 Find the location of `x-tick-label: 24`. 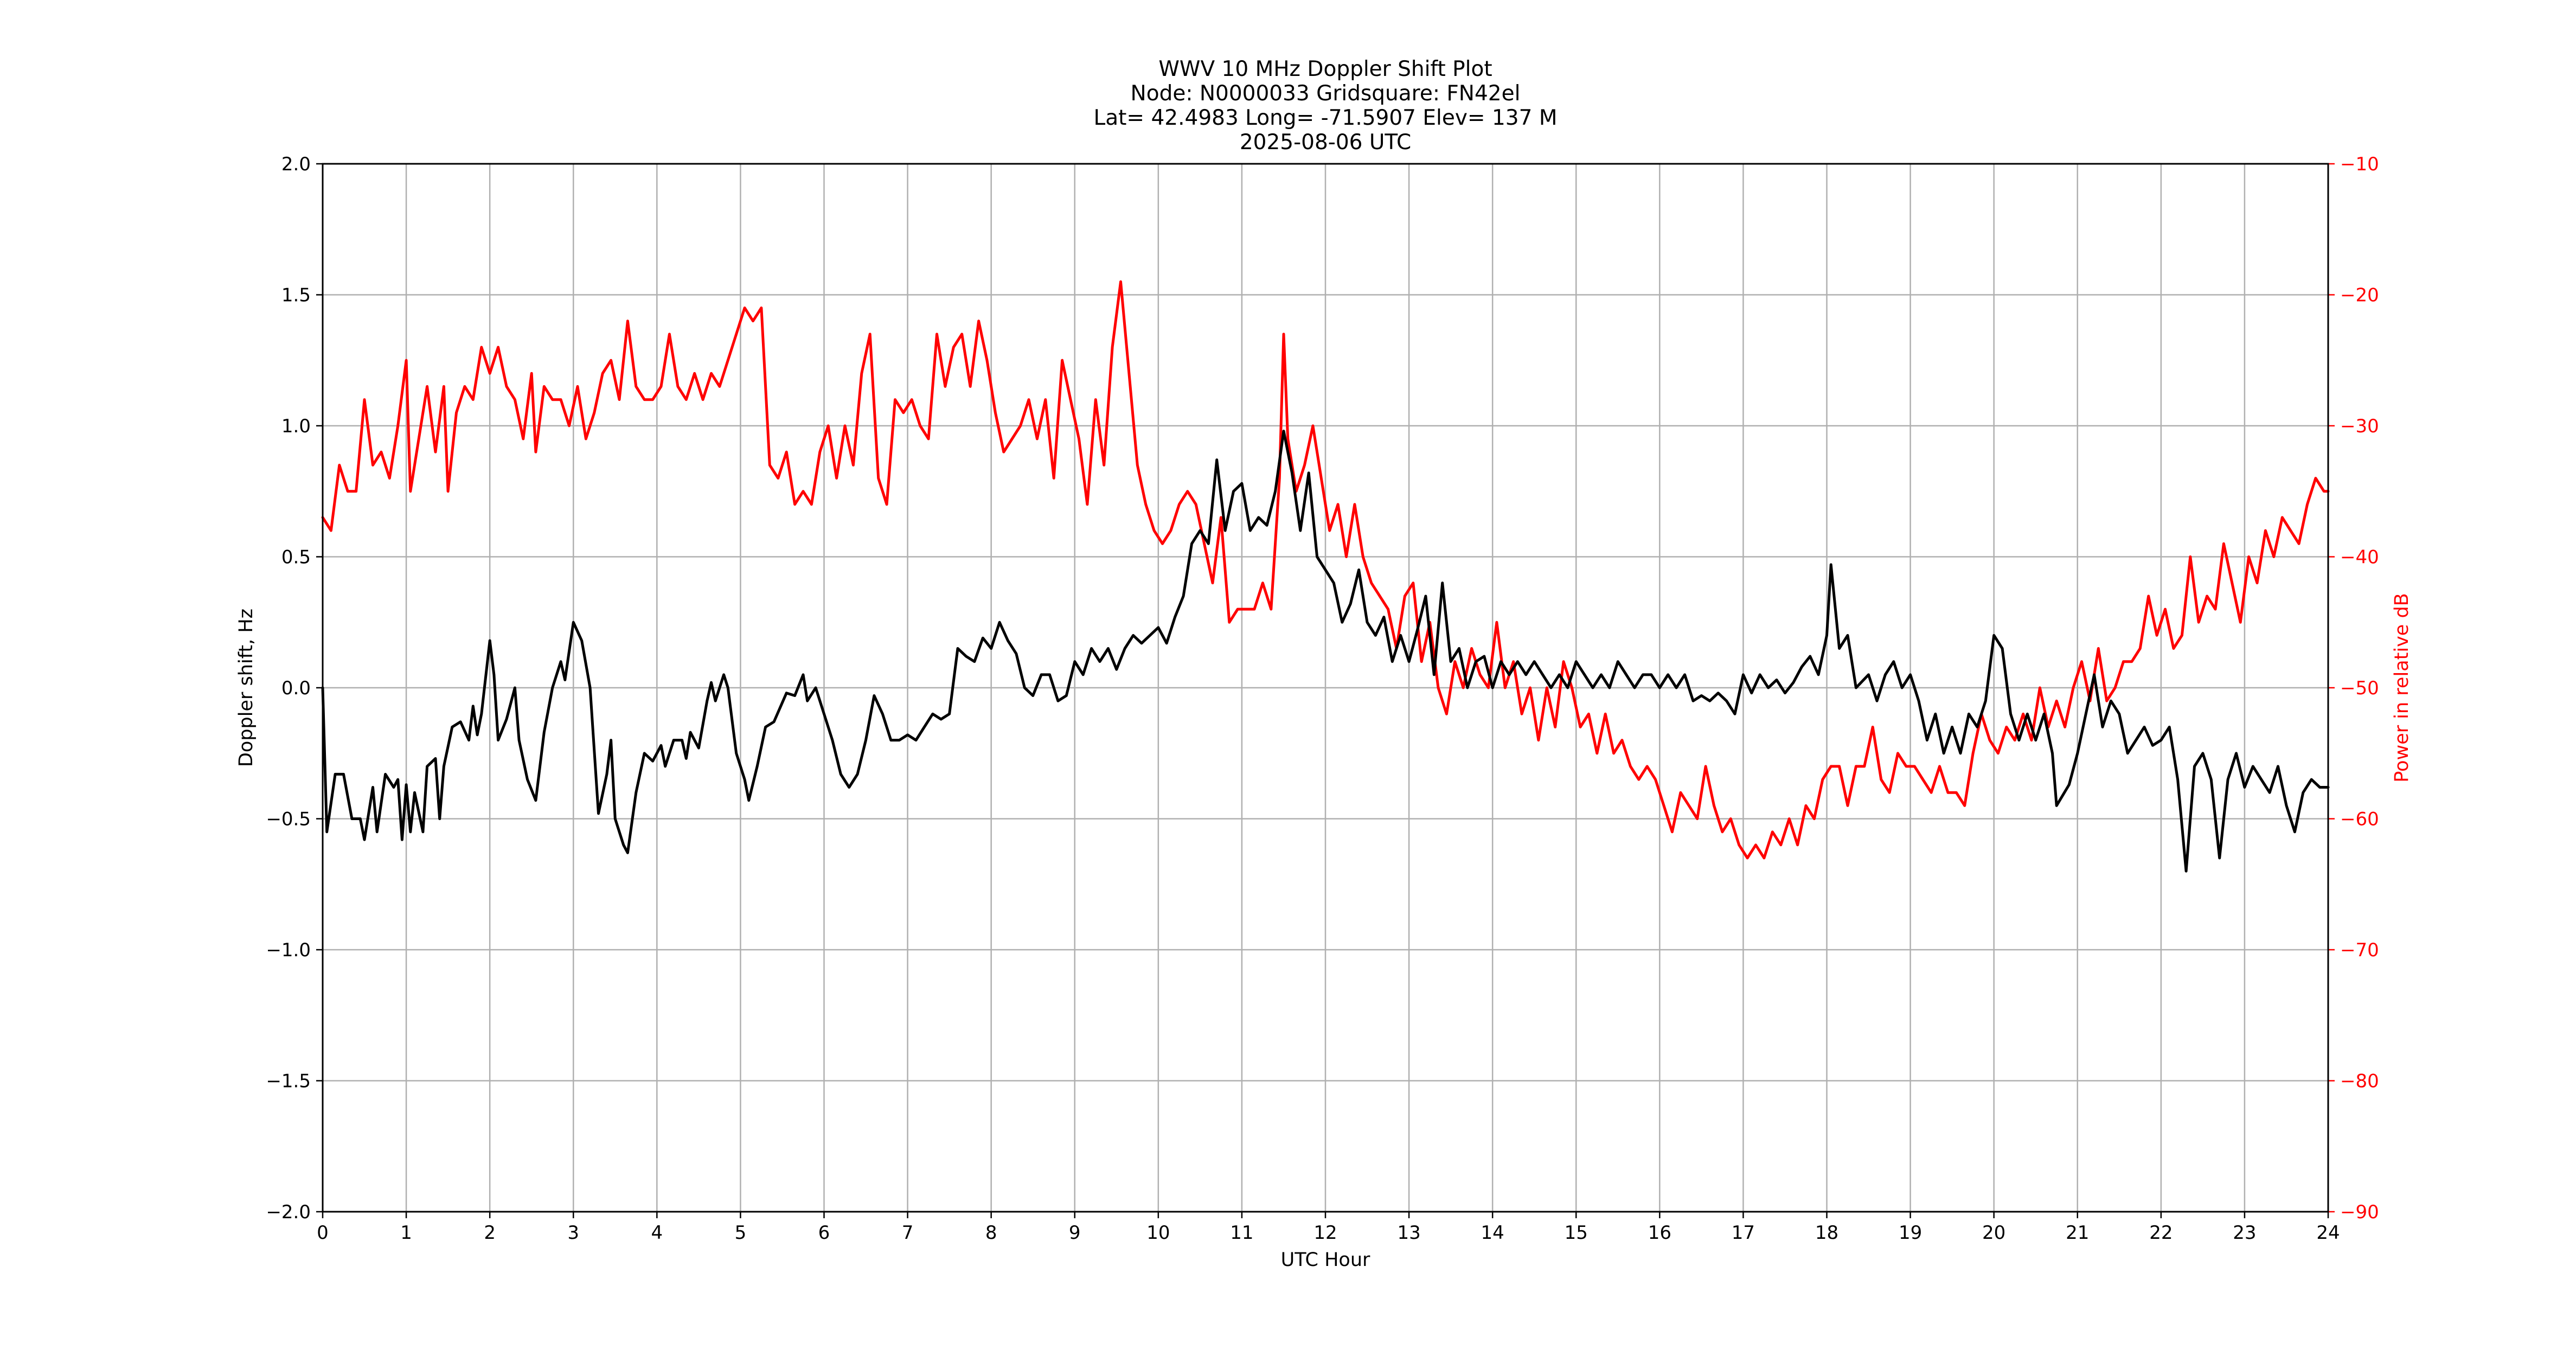

x-tick-label: 24 is located at coordinates (2328, 1233).